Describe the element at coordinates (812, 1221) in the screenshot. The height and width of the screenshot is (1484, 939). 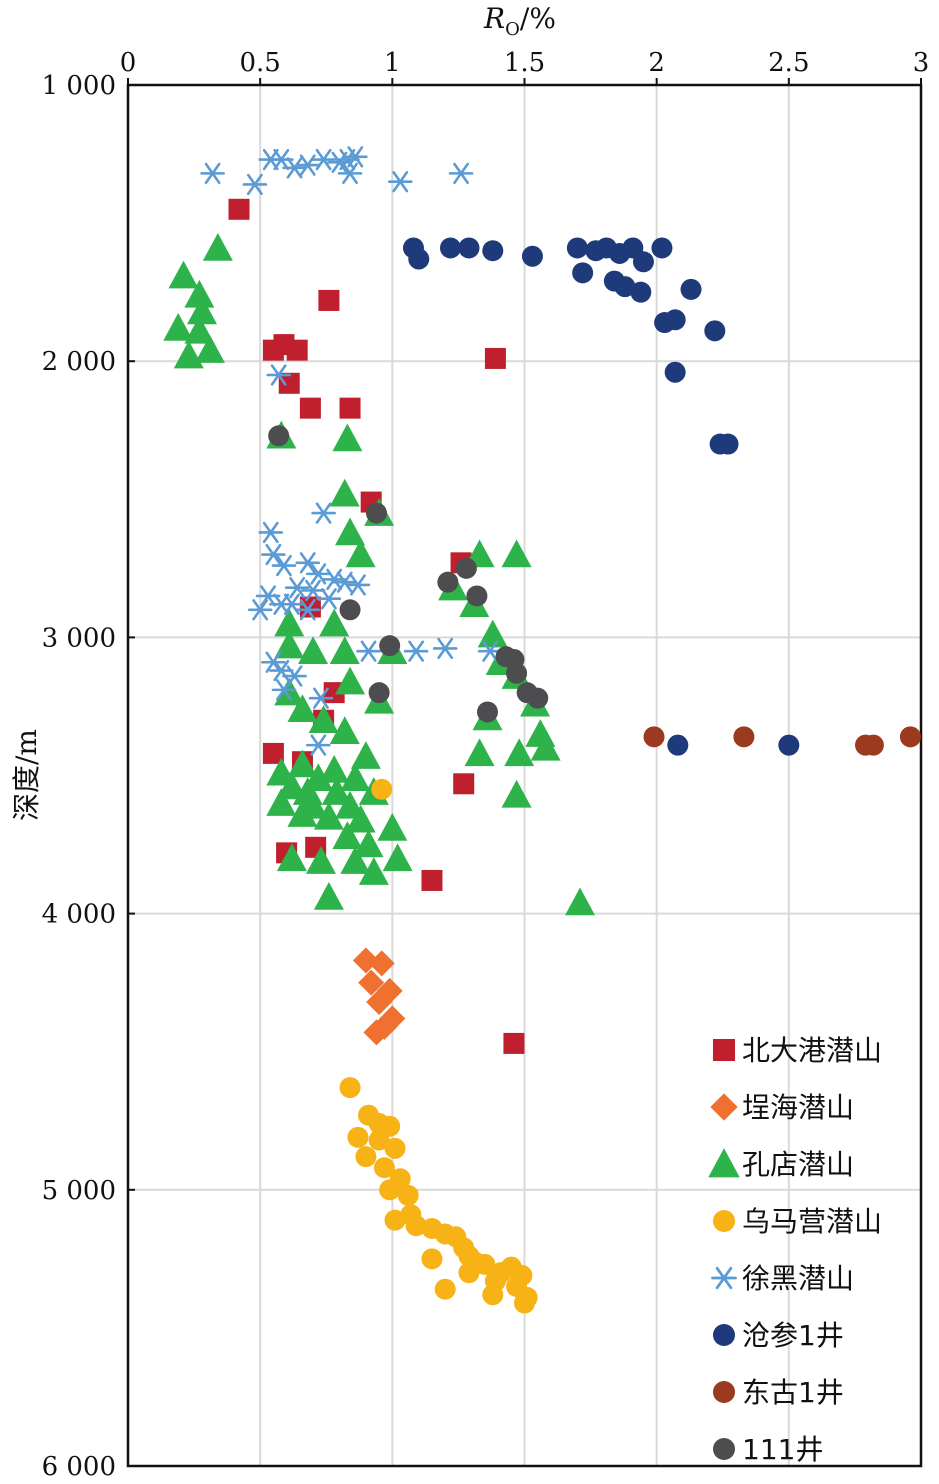
I see `legend-label: 乌马营潜山` at that location.